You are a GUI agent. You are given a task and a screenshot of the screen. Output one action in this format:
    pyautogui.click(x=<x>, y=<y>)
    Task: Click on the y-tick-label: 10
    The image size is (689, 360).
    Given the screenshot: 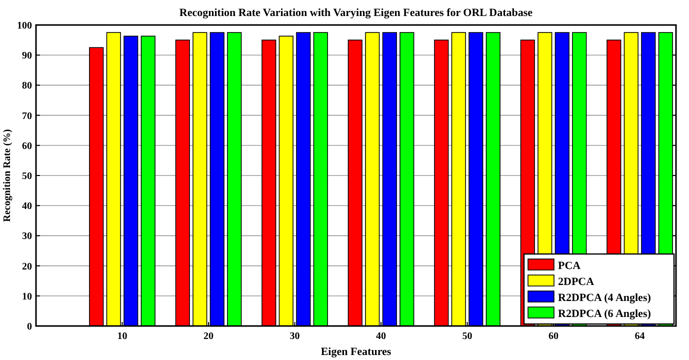 What is the action you would take?
    pyautogui.click(x=27, y=296)
    